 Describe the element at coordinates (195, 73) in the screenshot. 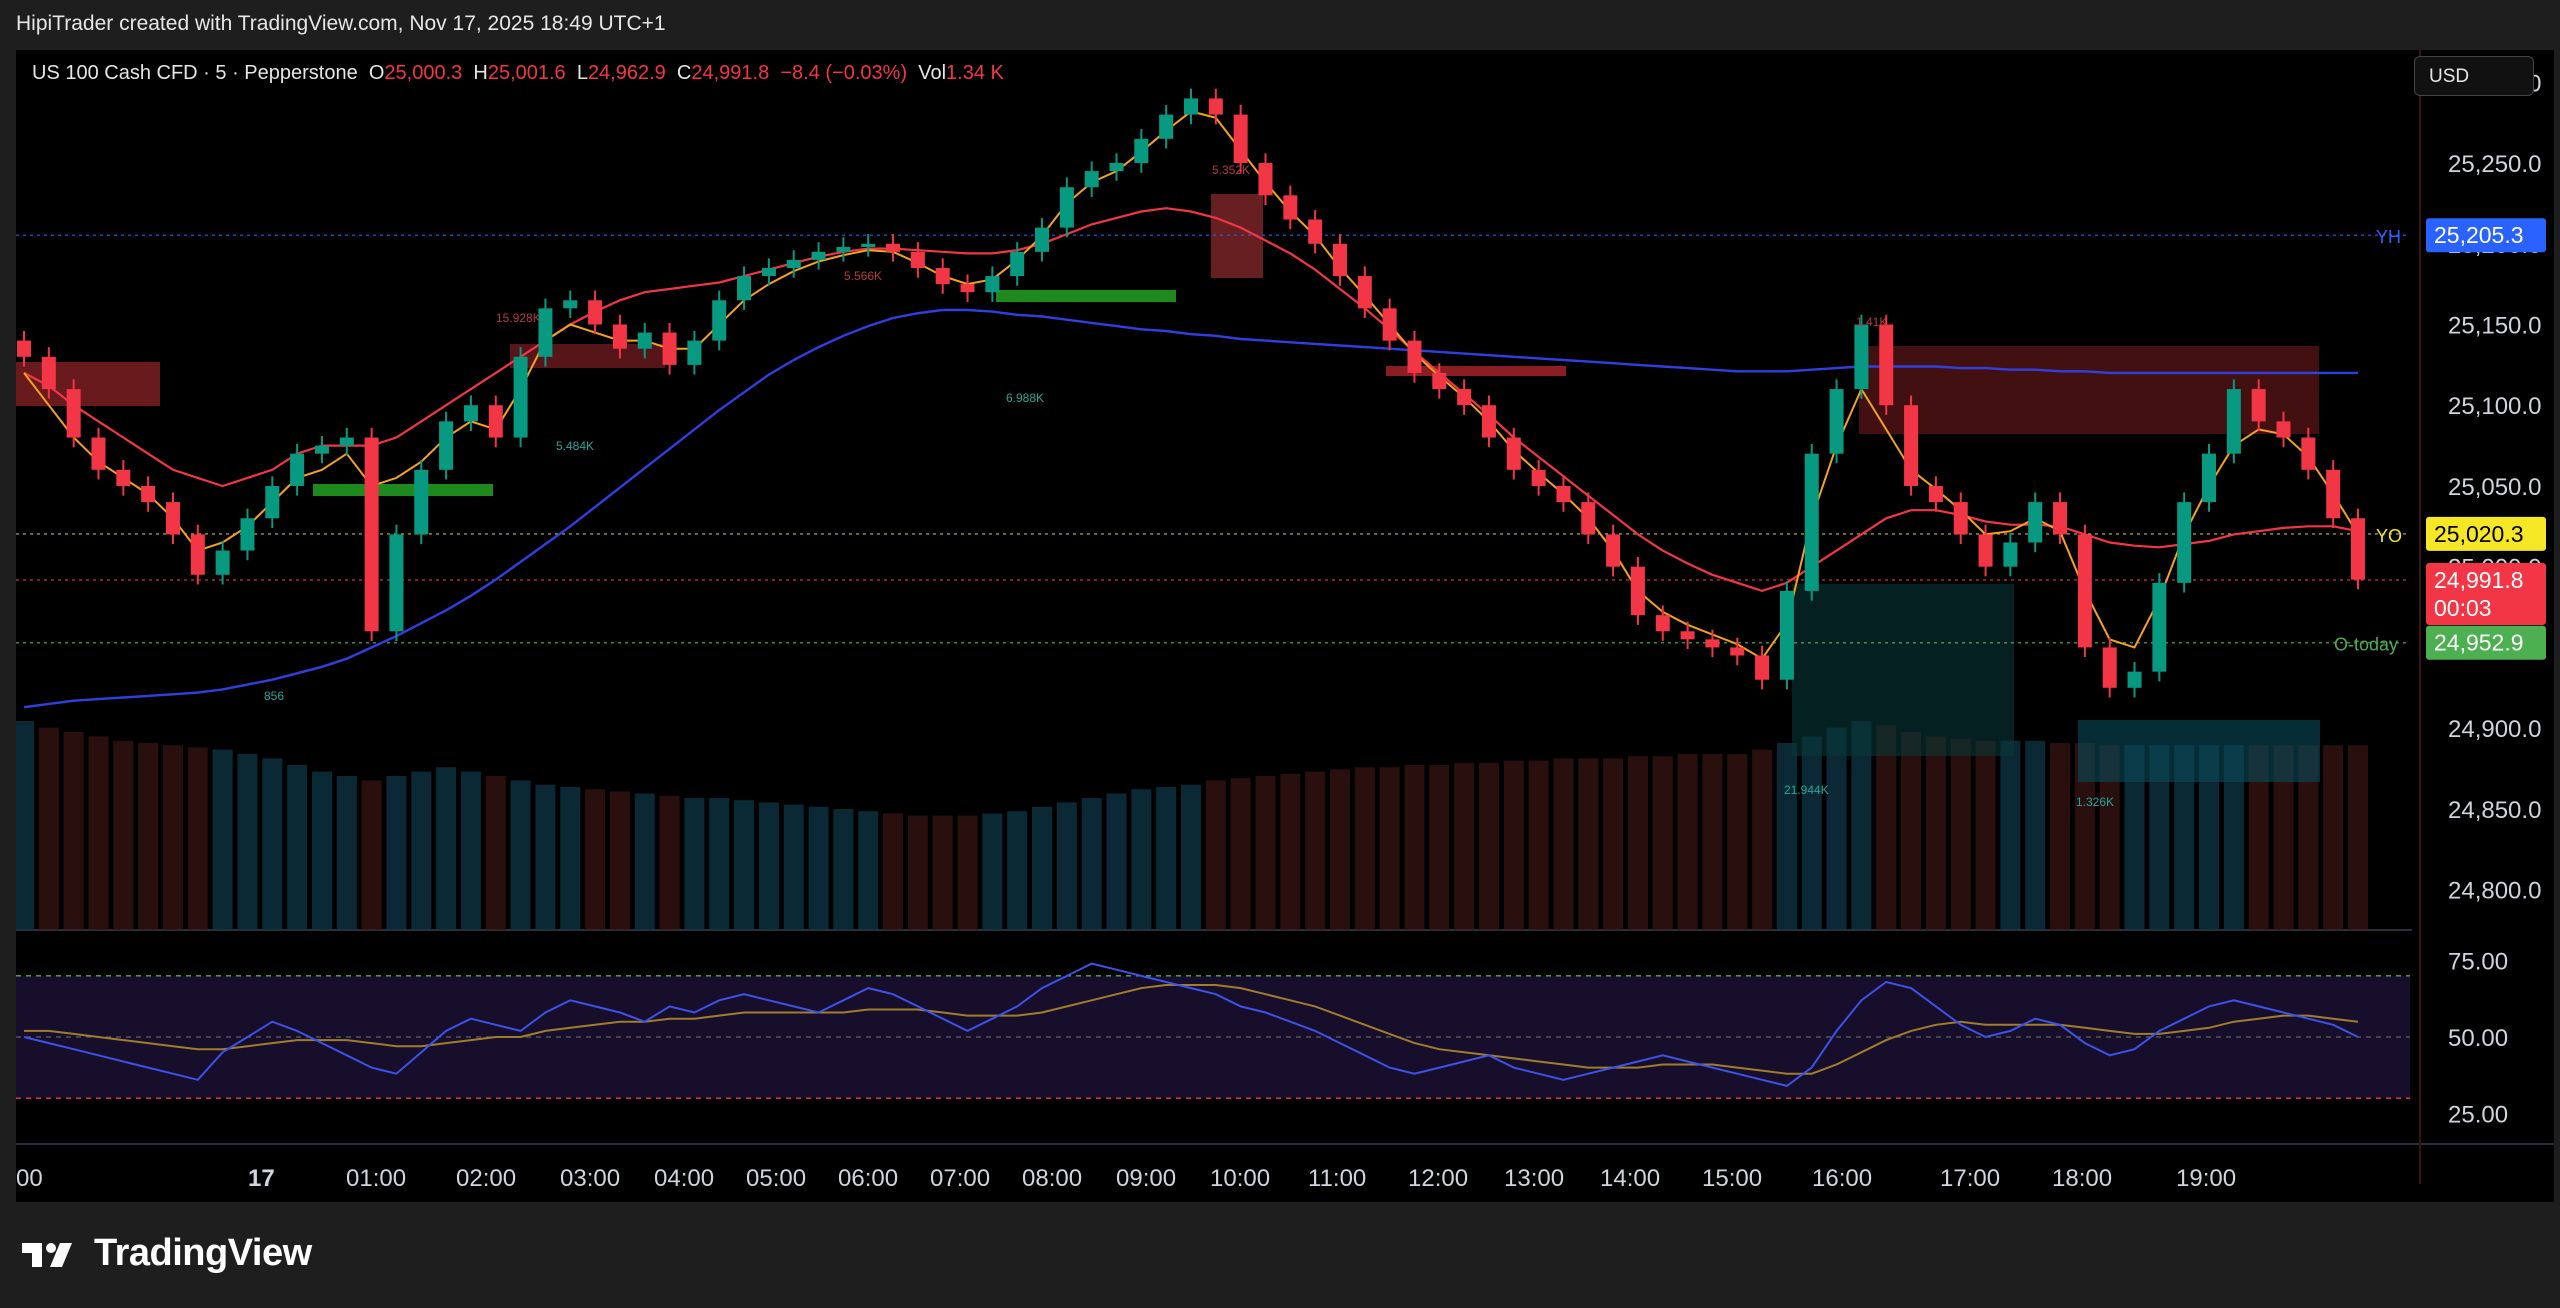

I see `symbol-label: US 100 Cash CFD · 5 · Pepperstone` at that location.